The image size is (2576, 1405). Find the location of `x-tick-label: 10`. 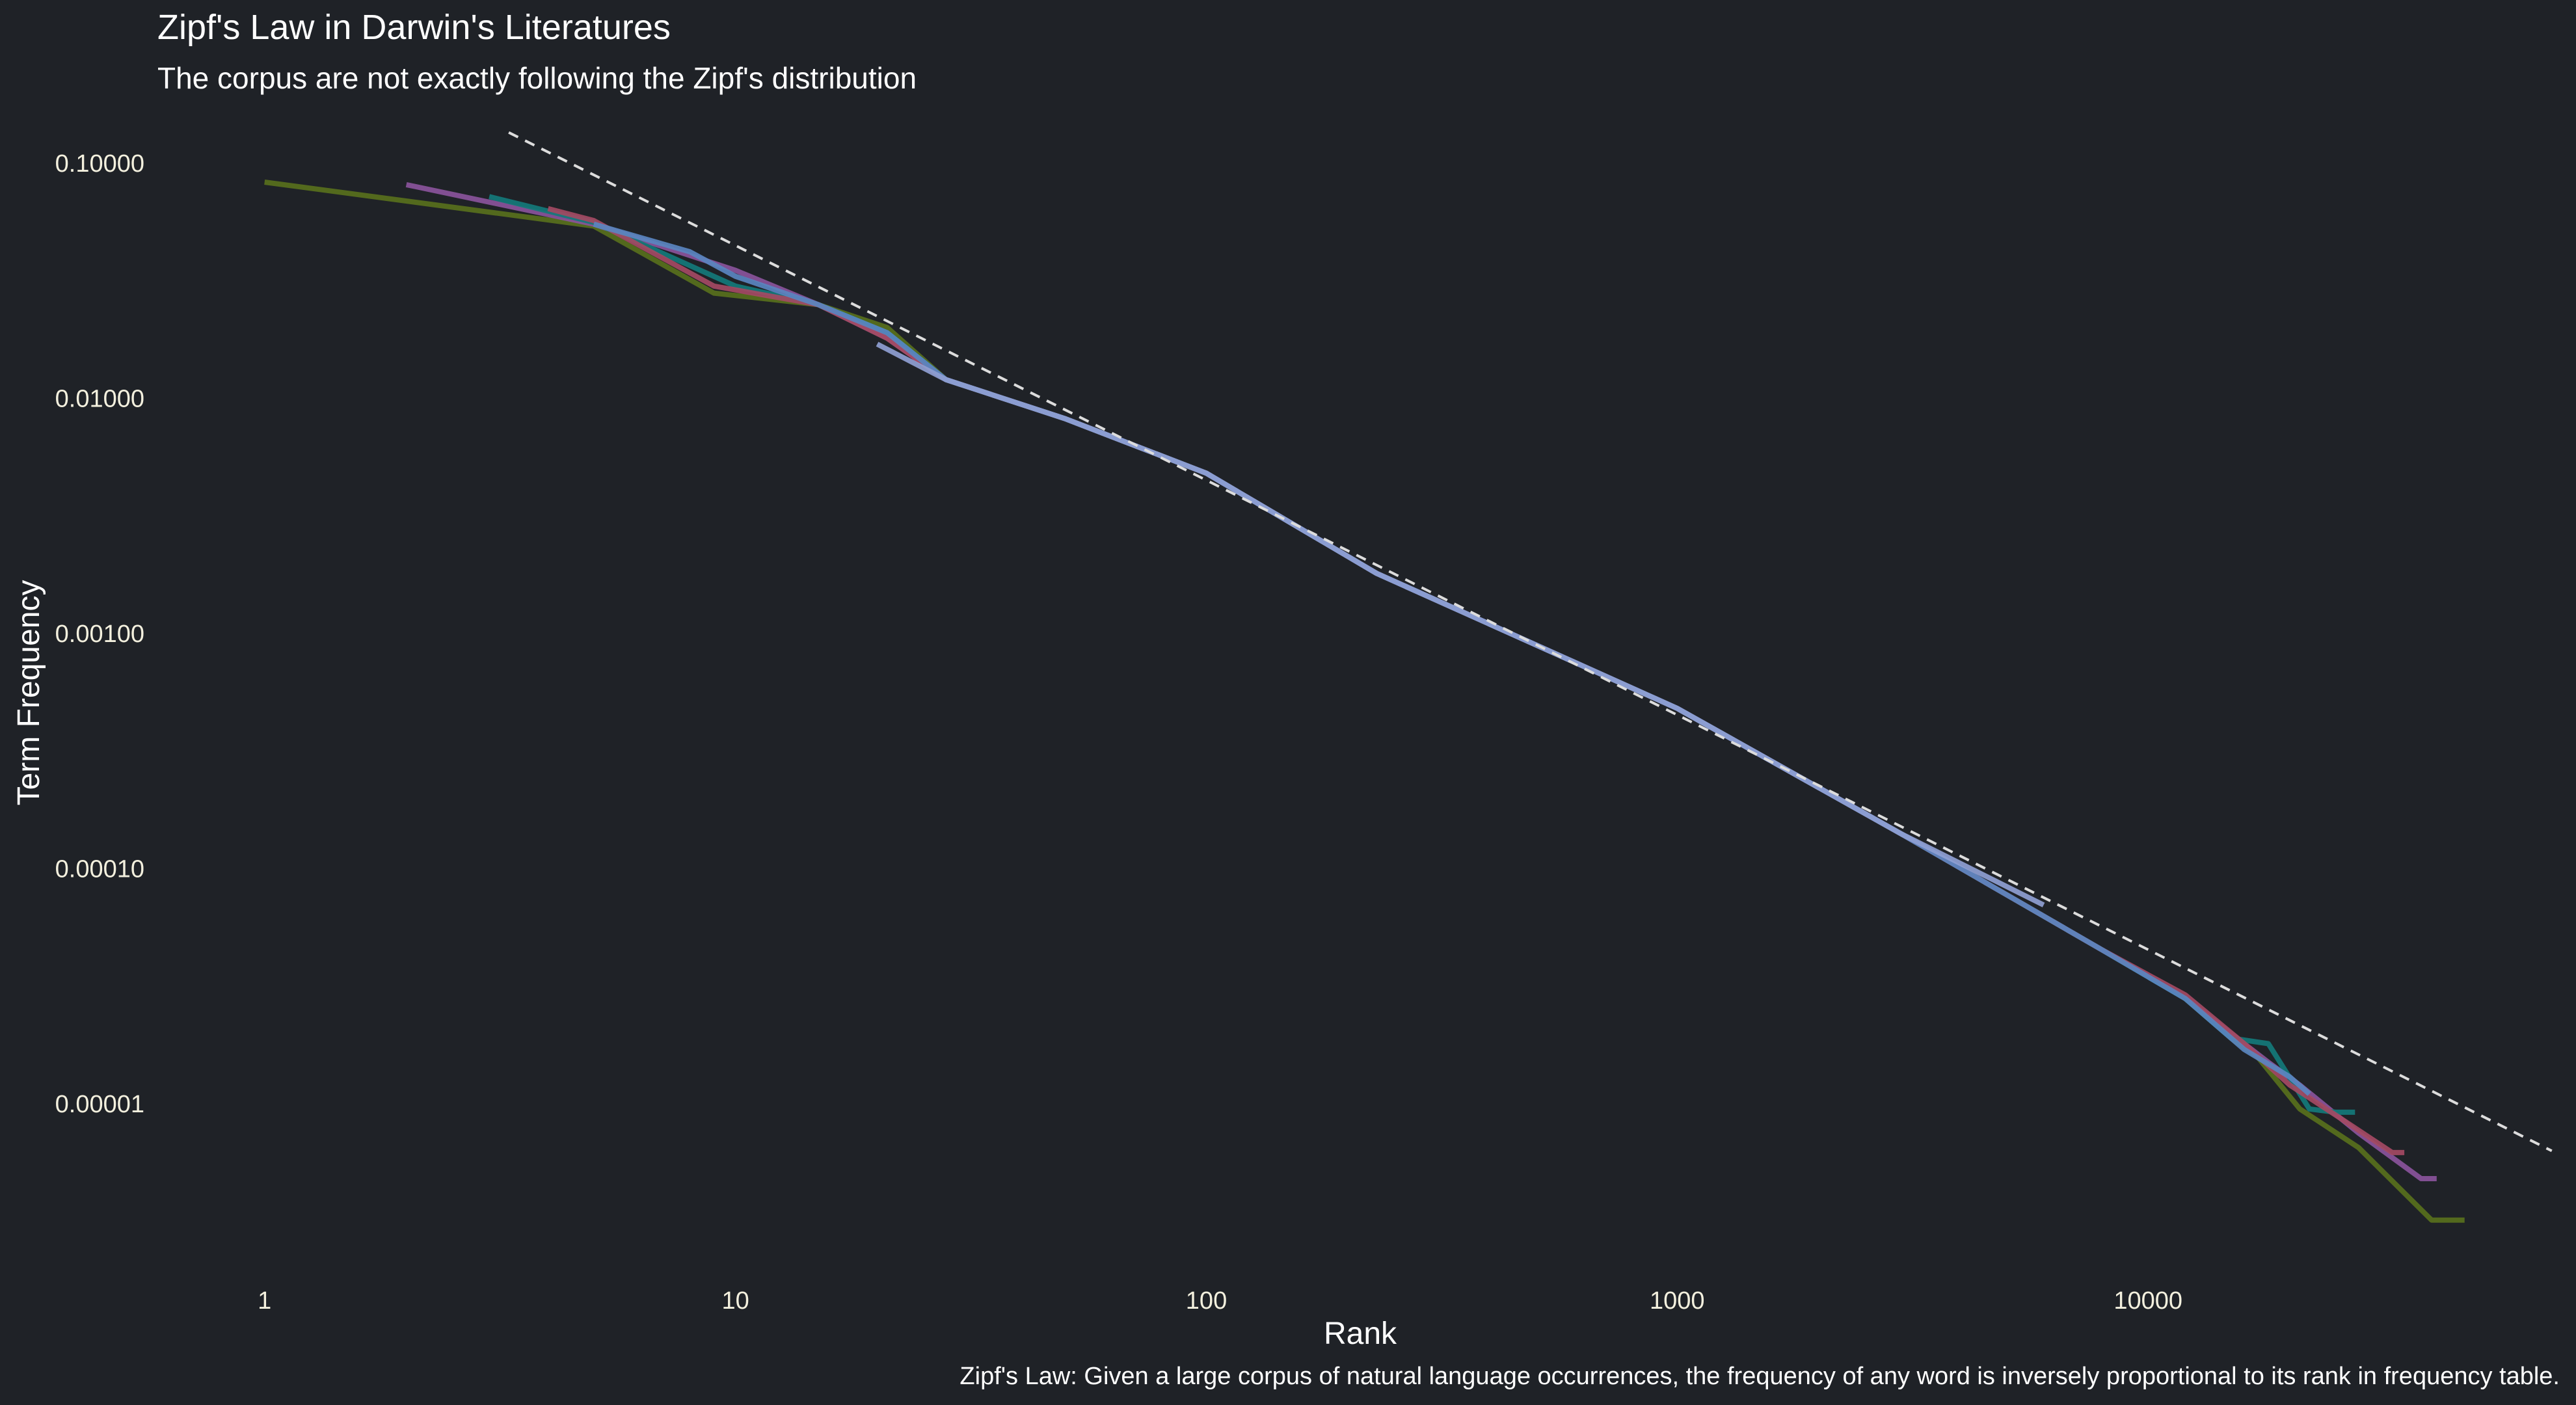

x-tick-label: 10 is located at coordinates (735, 1301).